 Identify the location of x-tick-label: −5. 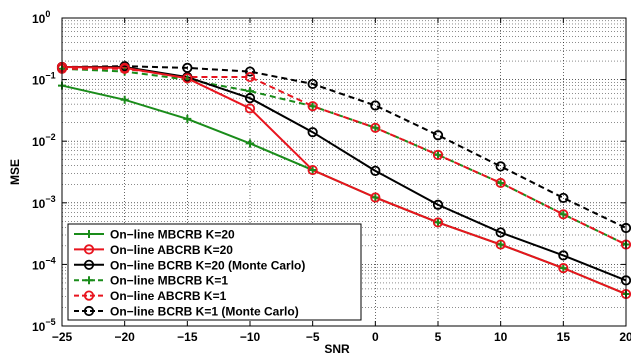
(313, 337).